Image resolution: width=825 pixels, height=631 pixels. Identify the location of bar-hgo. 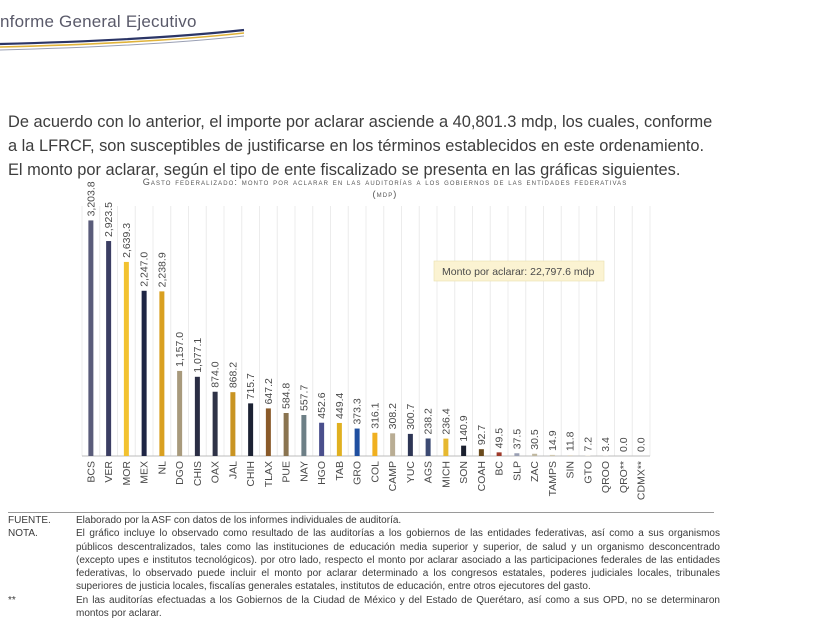
(322, 439).